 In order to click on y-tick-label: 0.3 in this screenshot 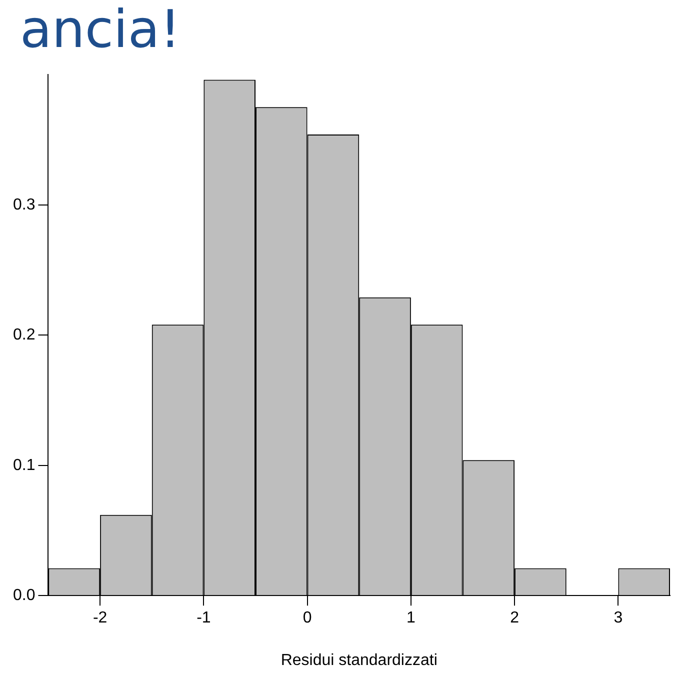, I will do `click(24, 205)`.